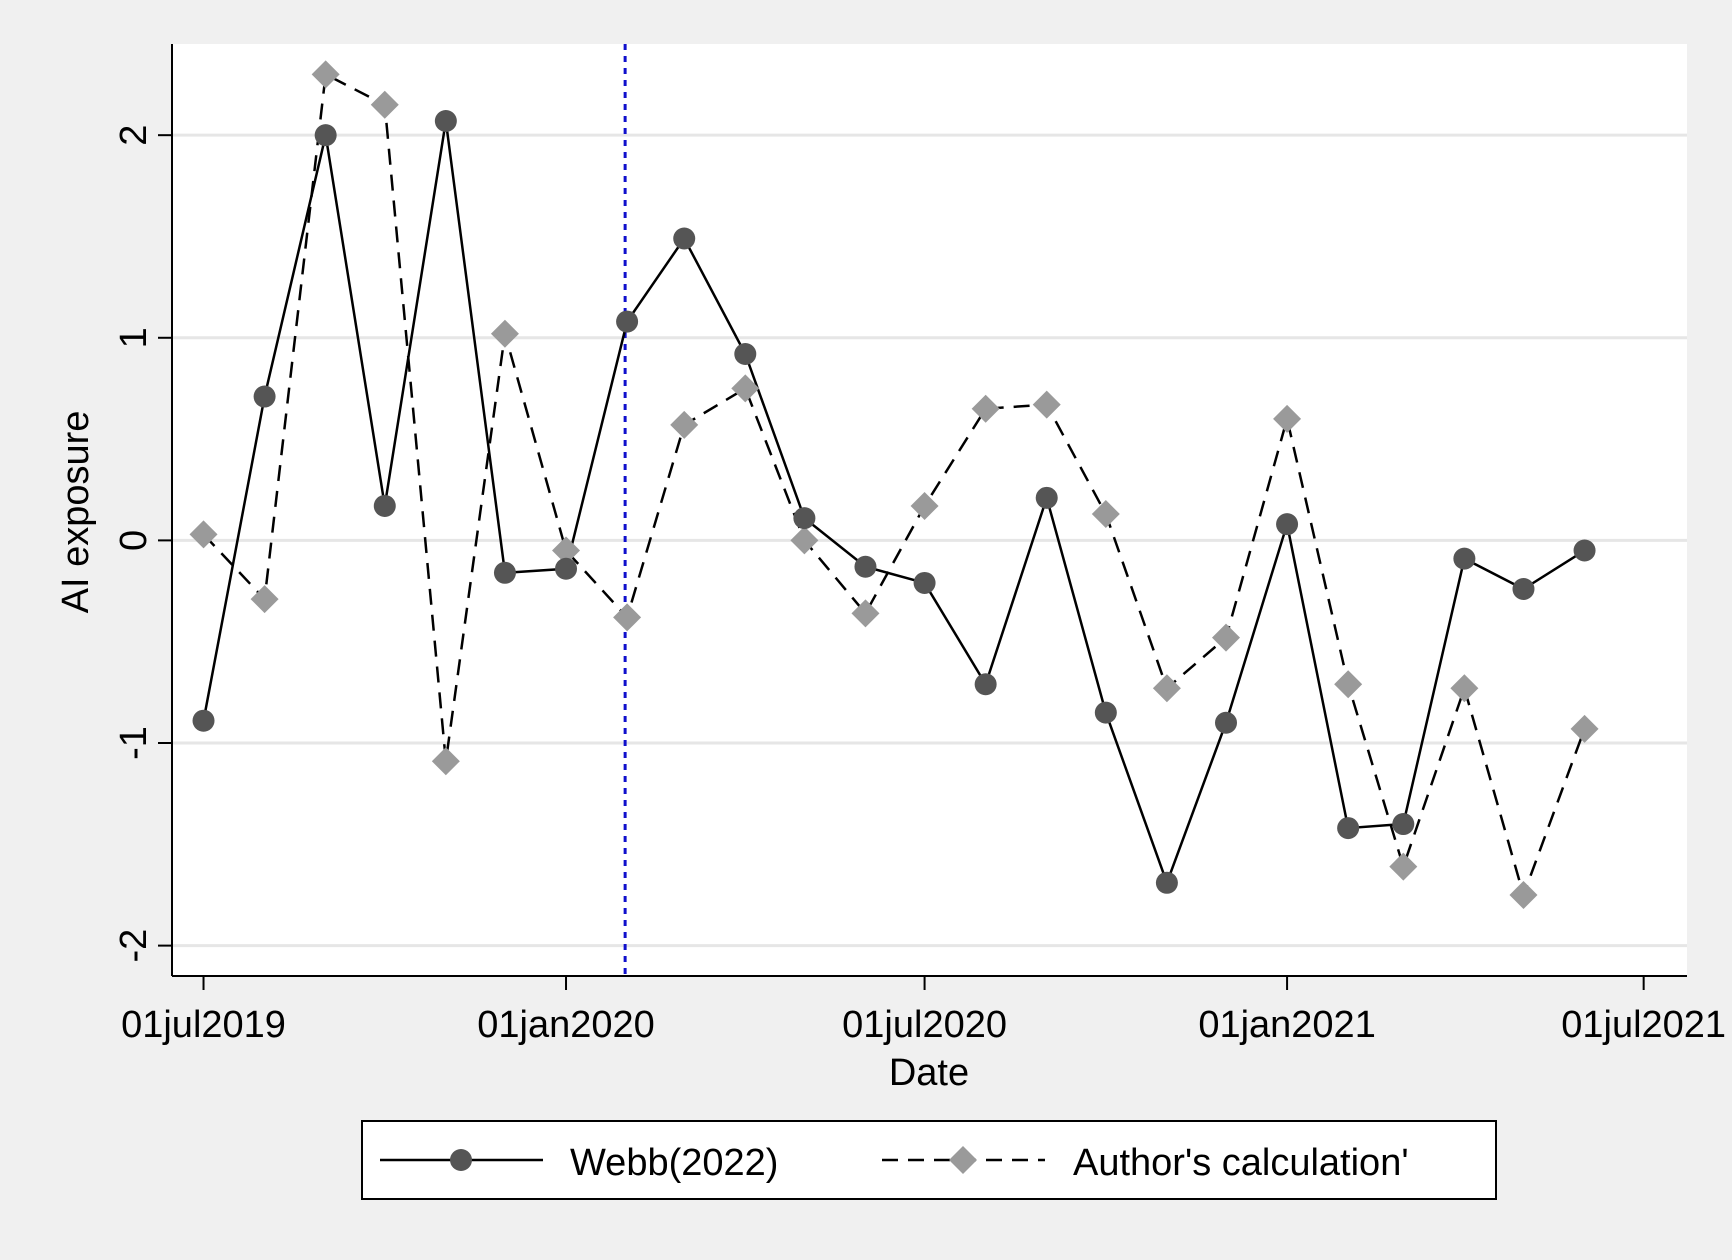 The height and width of the screenshot is (1260, 1732). What do you see at coordinates (963, 1160) in the screenshot?
I see `legend-key-marker-author` at bounding box center [963, 1160].